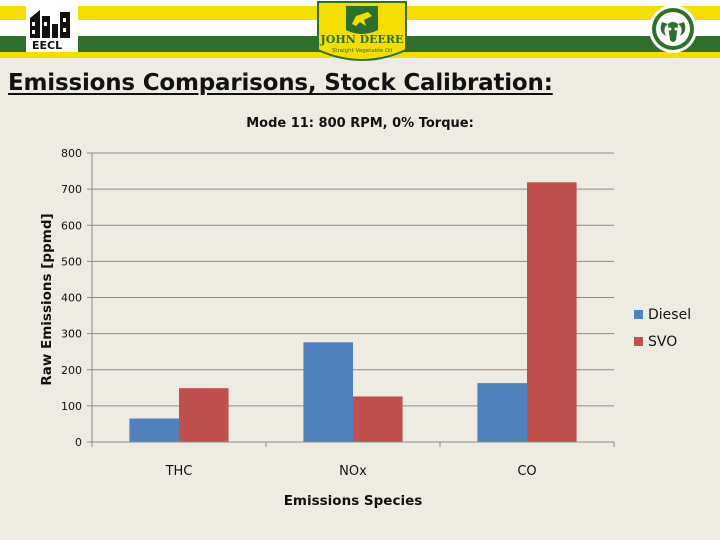 The width and height of the screenshot is (720, 540). I want to click on legend-swatch-diesel, so click(638, 314).